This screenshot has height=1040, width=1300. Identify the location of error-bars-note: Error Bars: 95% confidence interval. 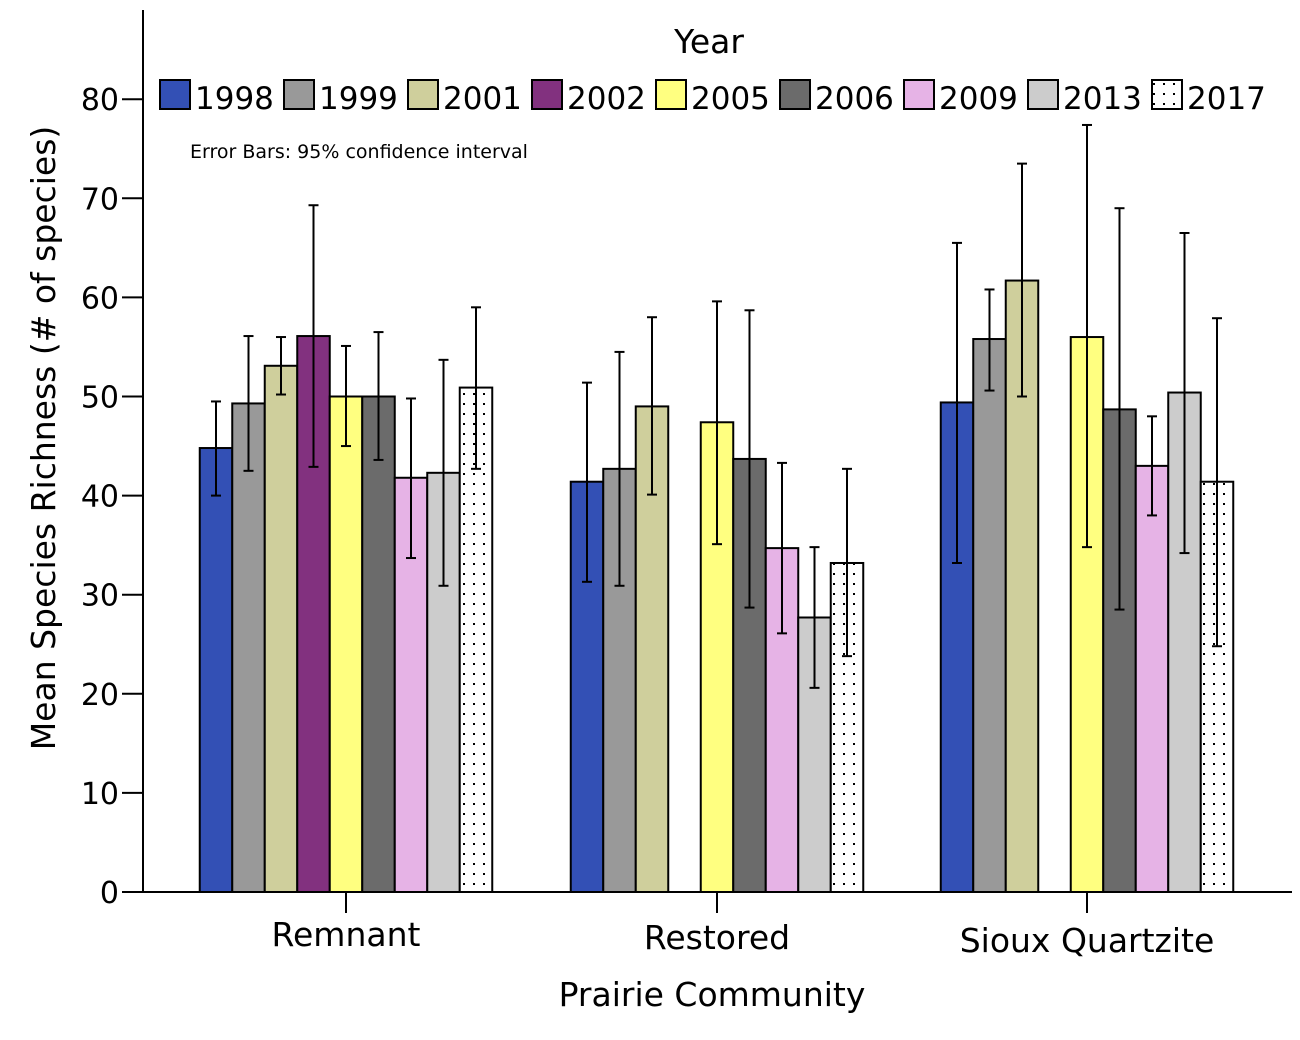
(359, 152).